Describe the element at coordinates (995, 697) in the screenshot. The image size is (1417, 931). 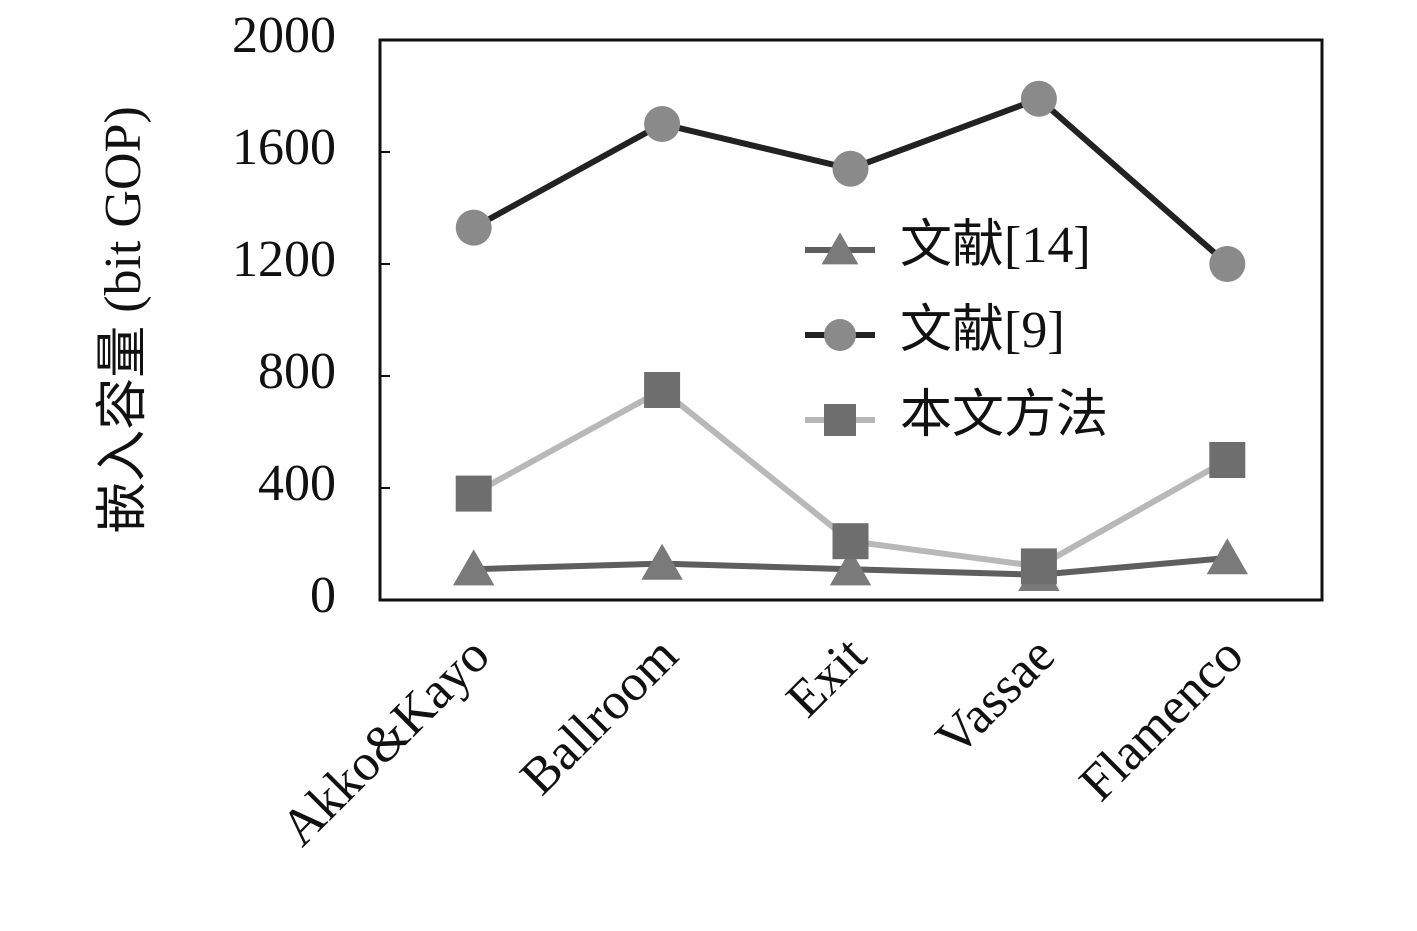
I see `x-tick-label: Vassae` at that location.